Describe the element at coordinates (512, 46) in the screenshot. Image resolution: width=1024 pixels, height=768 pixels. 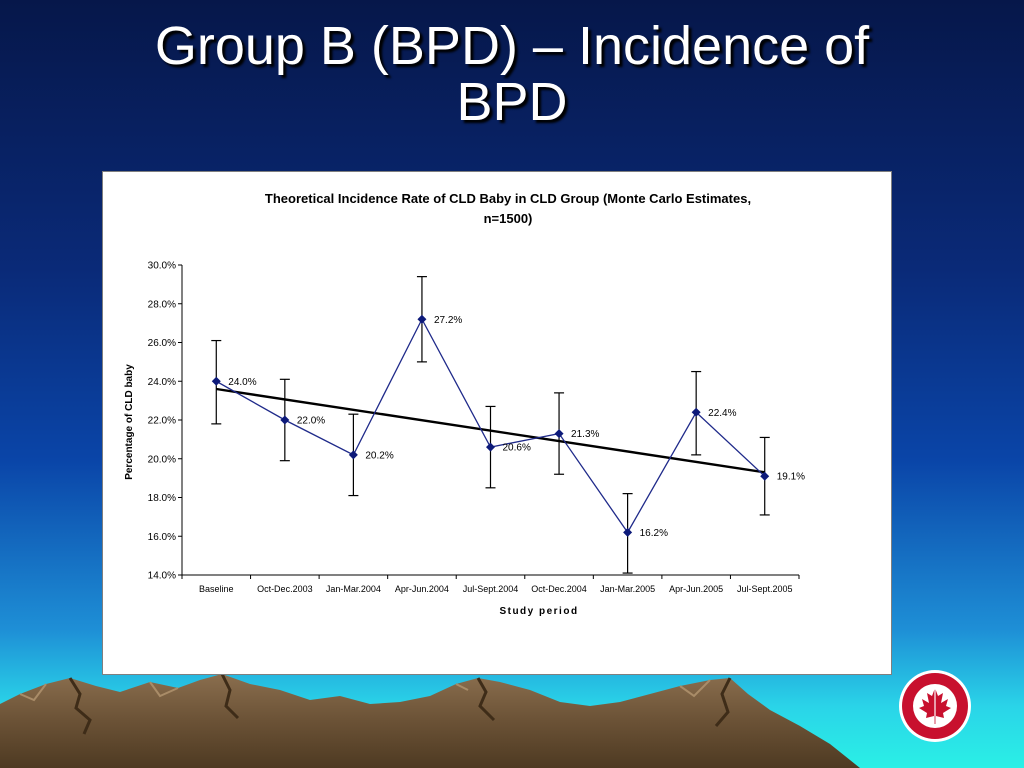
I see `slide-title-line-1: Group B (BPD) – Incidence of` at that location.